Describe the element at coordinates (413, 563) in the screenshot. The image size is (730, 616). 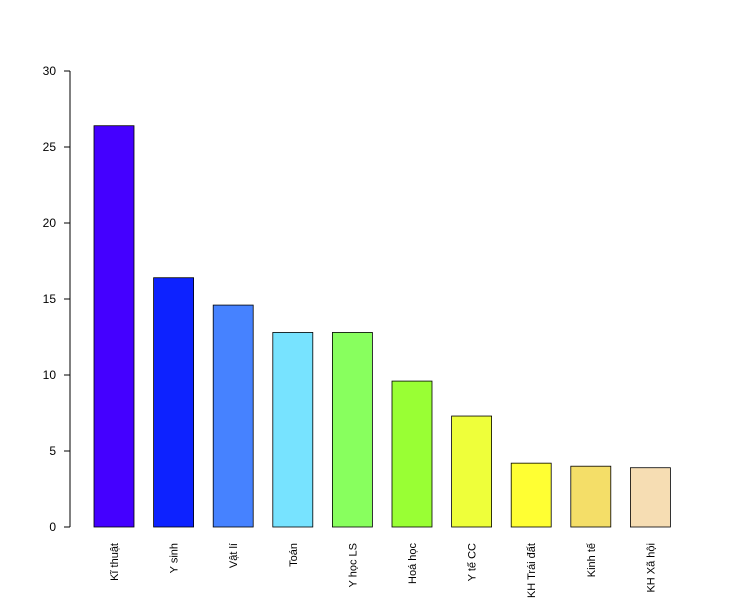
I see `x-category-label: Hoá học` at that location.